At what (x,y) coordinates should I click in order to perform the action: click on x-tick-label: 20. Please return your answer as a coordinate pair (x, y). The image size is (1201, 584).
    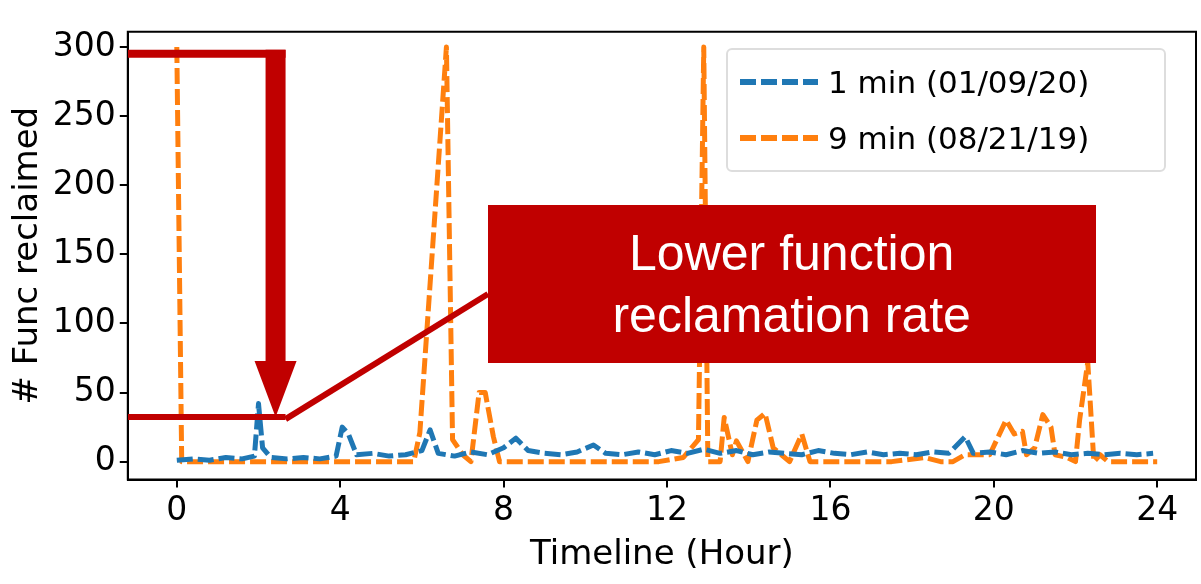
    Looking at the image, I should click on (993, 508).